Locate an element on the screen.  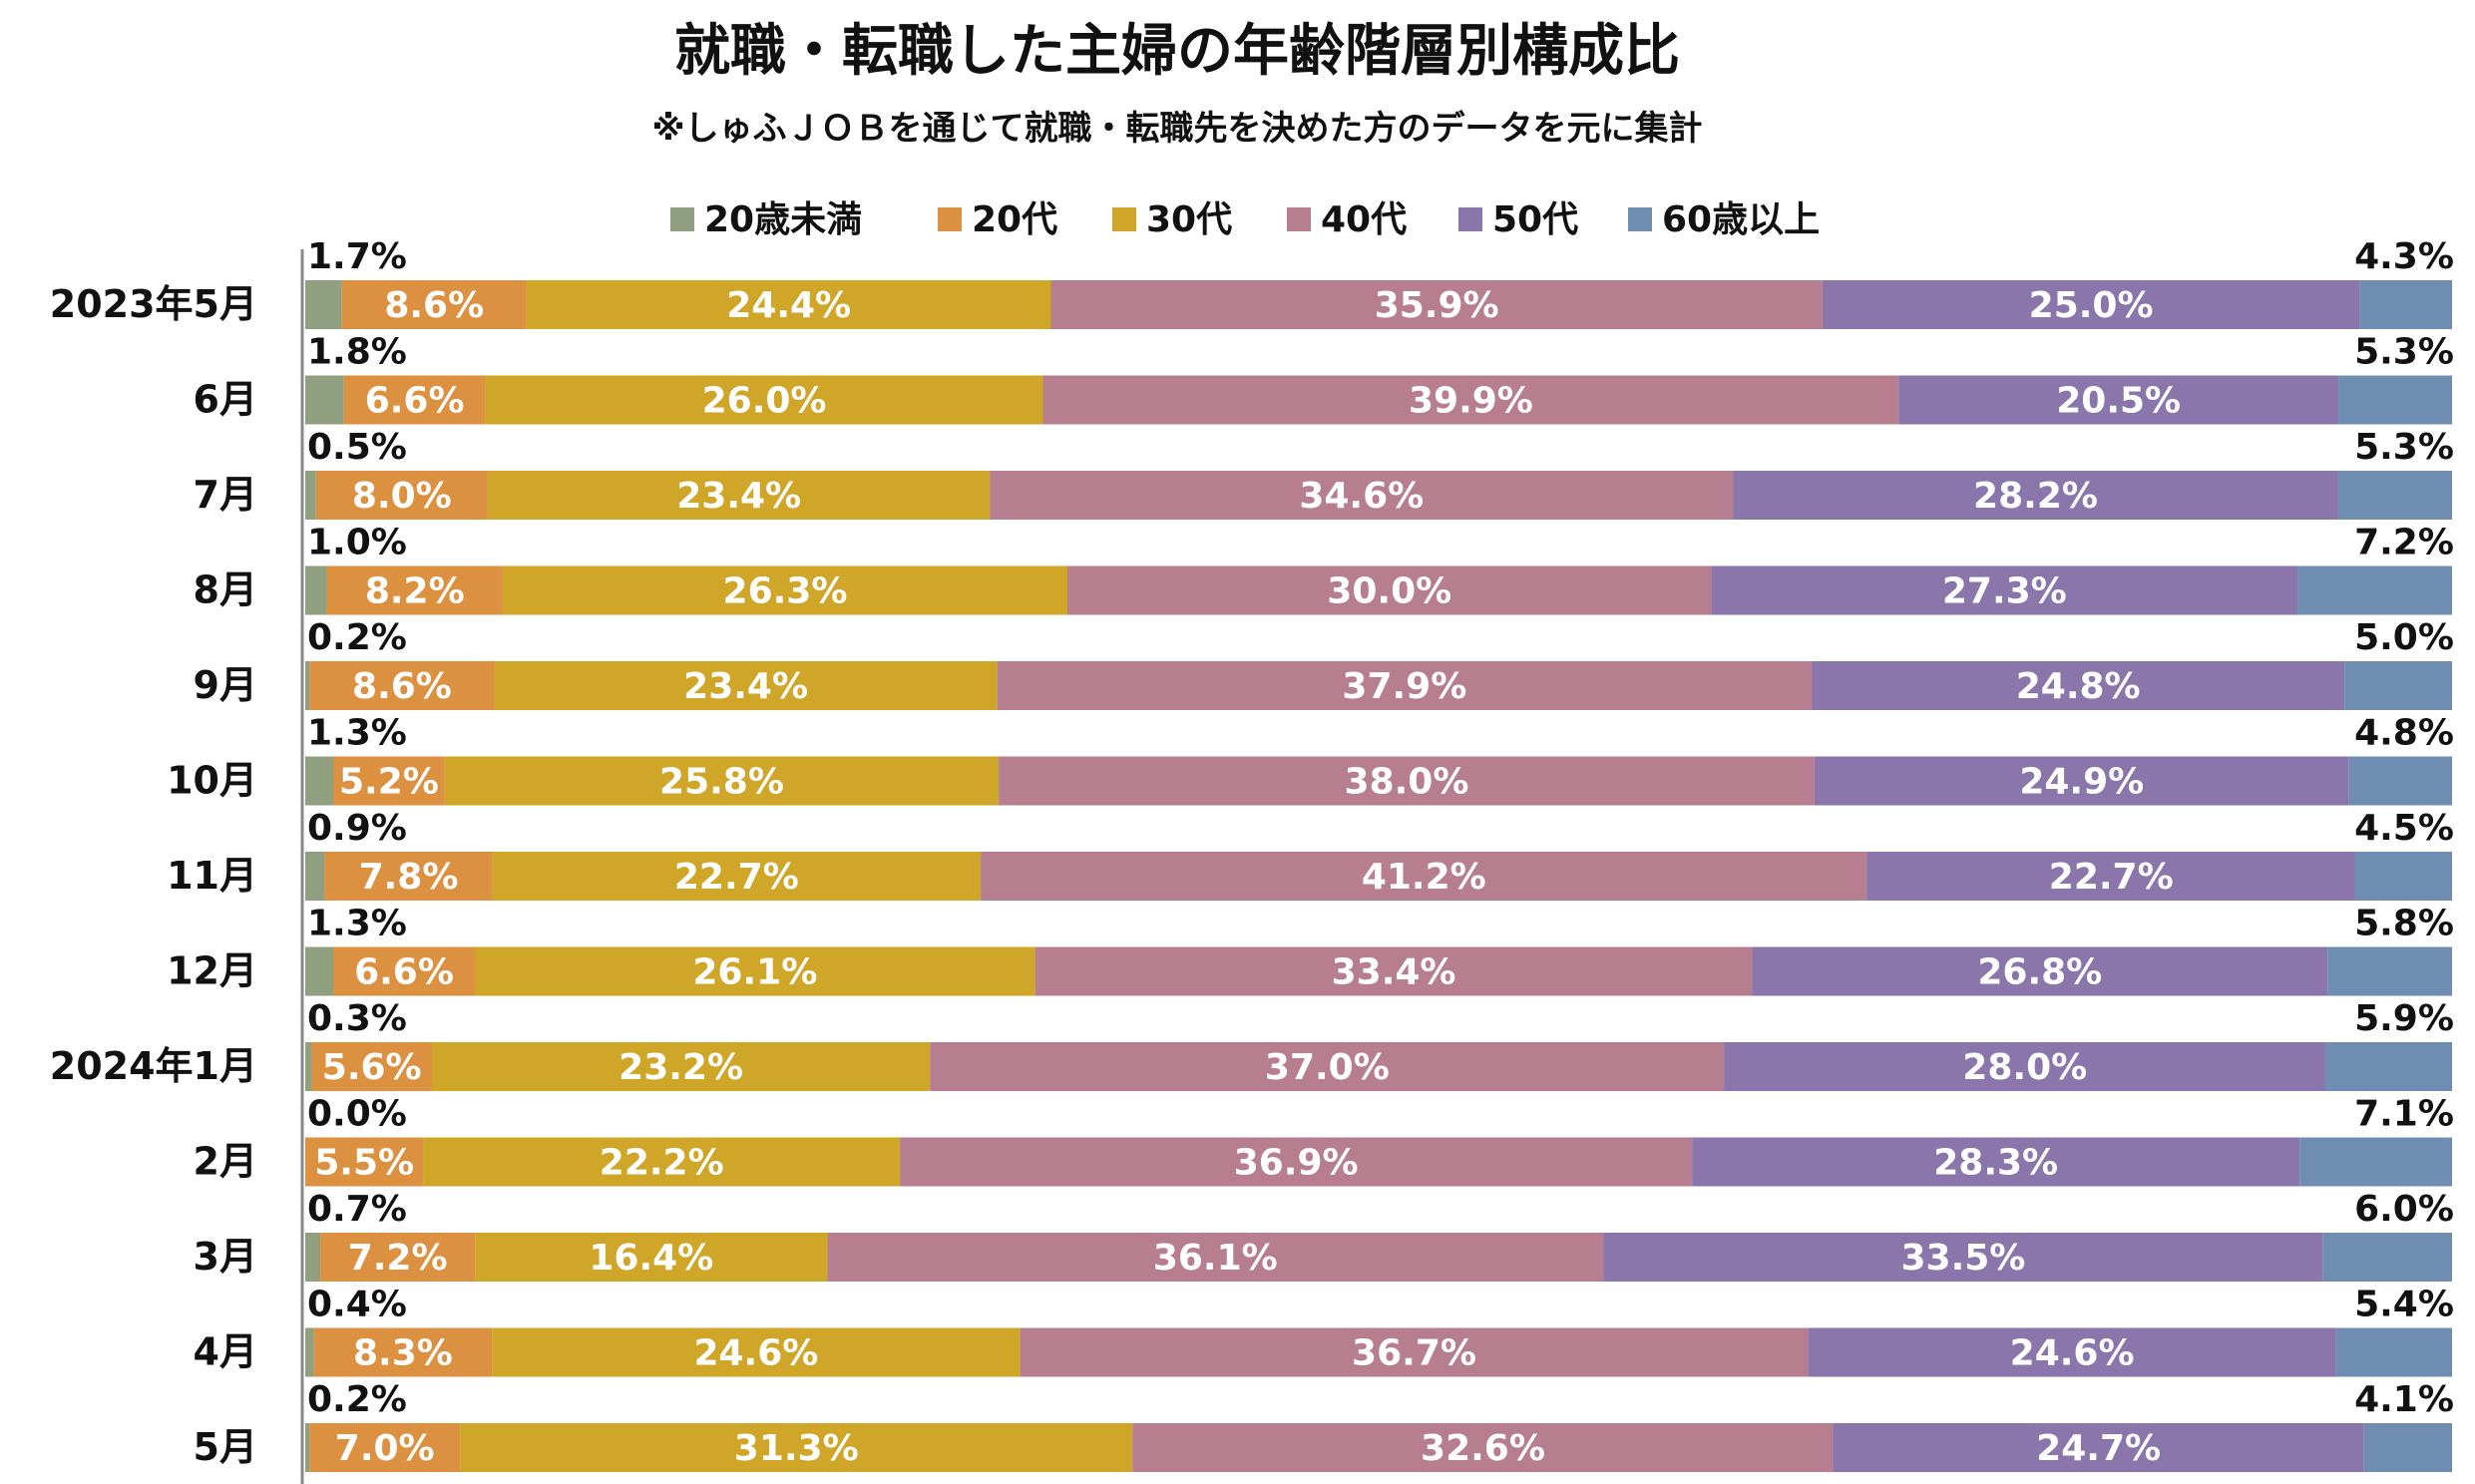
data-label: 5.6% is located at coordinates (372, 1067).